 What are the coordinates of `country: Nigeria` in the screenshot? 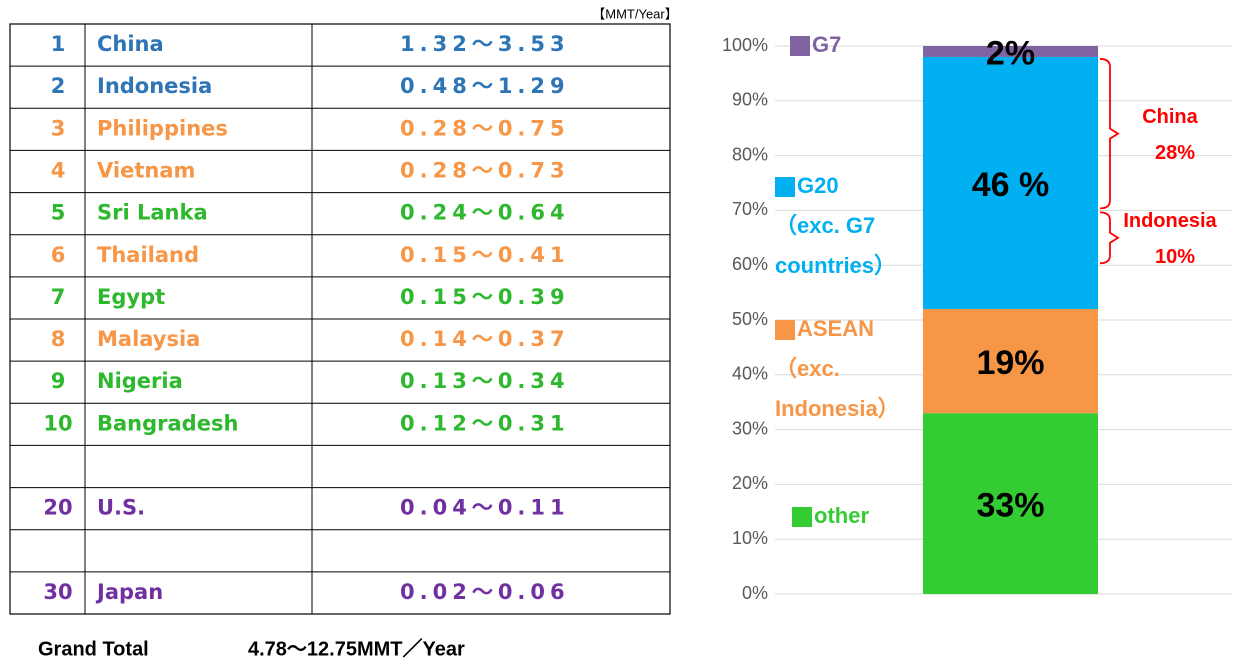 It's located at (140, 381).